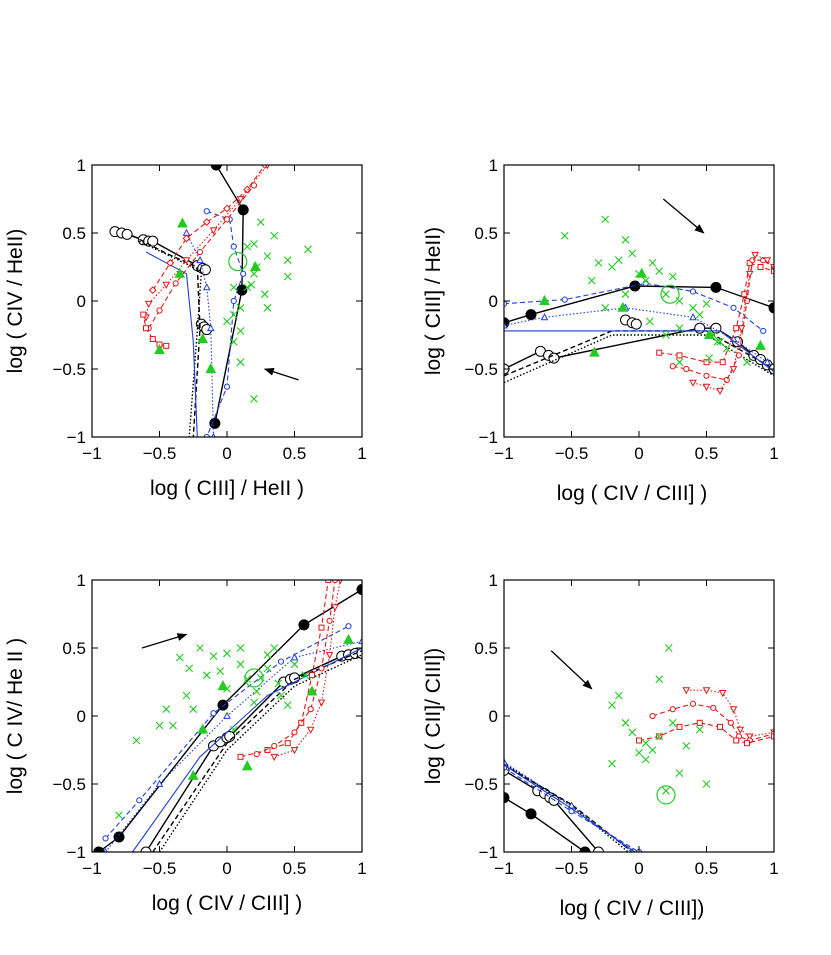 Image resolution: width=831 pixels, height=955 pixels. I want to click on ticks-2: −1 −0.5 0 0.5 1 −1 −0.5 0 0.5 1, so click(621, 309).